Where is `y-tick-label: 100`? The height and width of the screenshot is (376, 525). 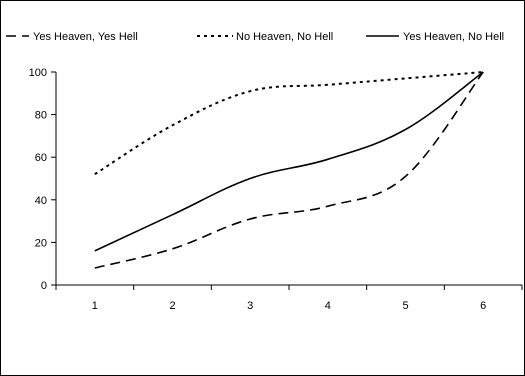
y-tick-label: 100 is located at coordinates (38, 73).